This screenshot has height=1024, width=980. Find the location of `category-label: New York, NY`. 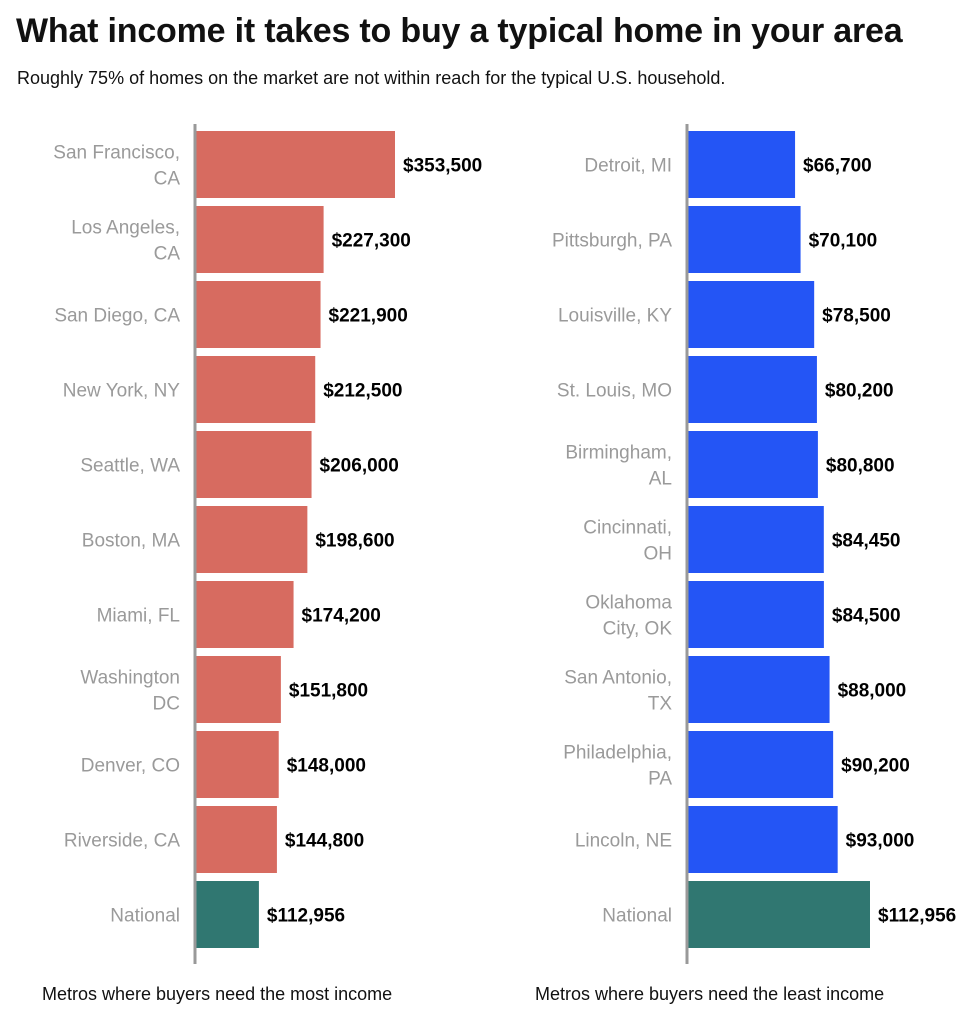

category-label: New York, NY is located at coordinates (122, 391).